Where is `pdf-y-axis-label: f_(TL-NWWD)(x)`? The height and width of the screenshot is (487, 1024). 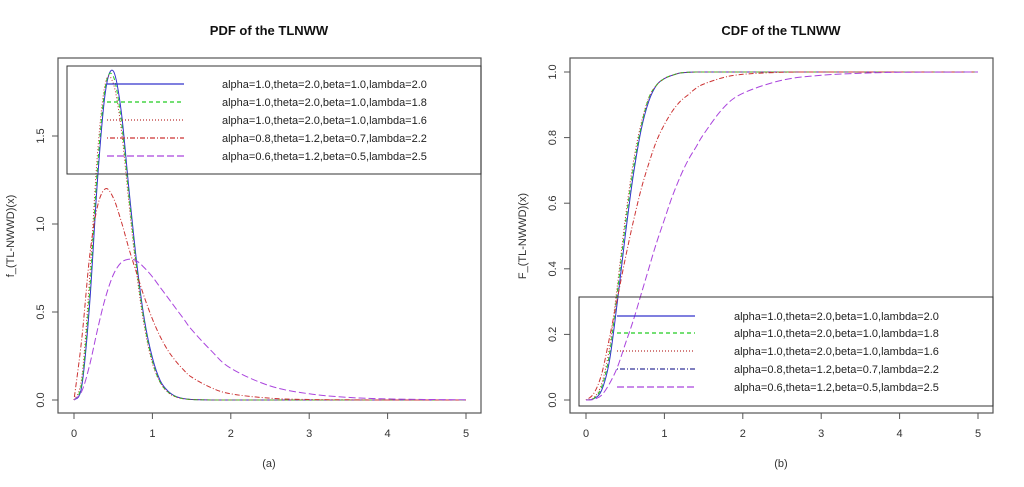 pdf-y-axis-label: f_(TL-NWWD)(x) is located at coordinates (11, 236).